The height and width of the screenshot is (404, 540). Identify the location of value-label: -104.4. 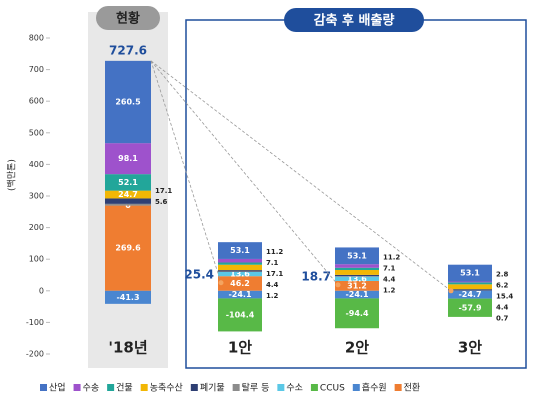
(240, 314).